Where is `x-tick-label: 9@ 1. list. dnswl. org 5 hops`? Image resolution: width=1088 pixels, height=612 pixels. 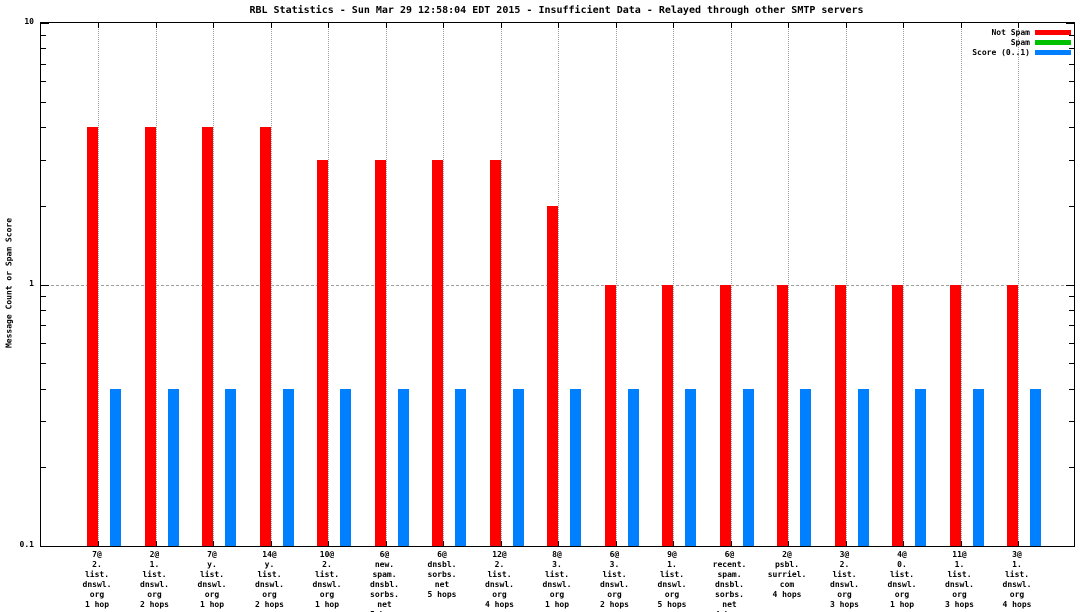 x-tick-label: 9@ 1. list. dnswl. org 5 hops is located at coordinates (672, 579).